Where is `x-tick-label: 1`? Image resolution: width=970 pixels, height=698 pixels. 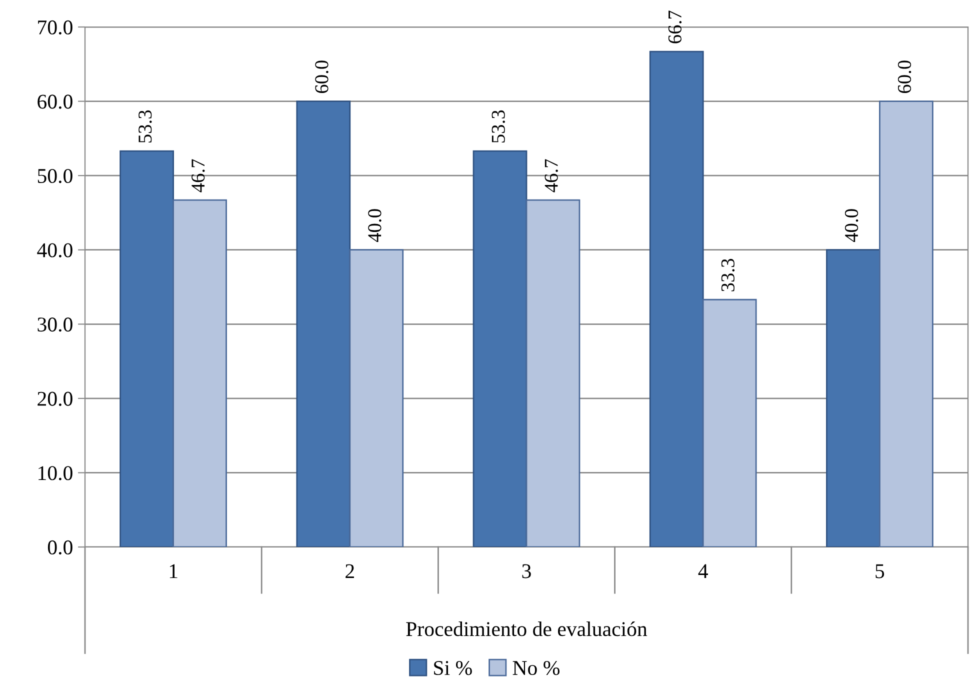
x-tick-label: 1 is located at coordinates (174, 571).